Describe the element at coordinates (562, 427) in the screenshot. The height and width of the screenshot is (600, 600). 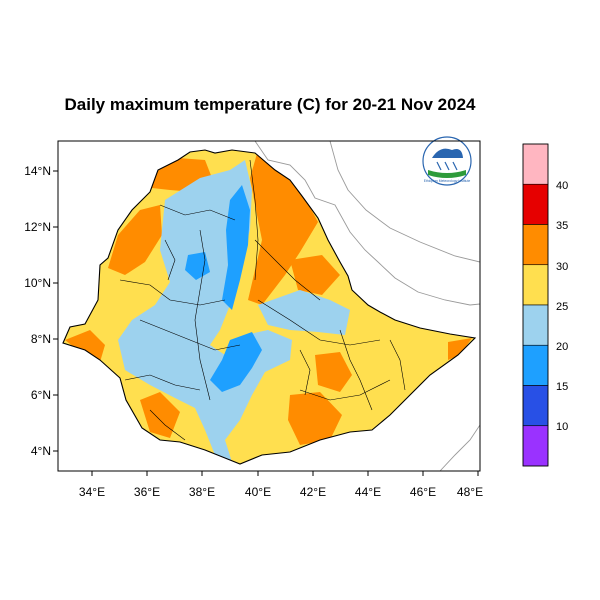
I see `colorbar-label: 10` at that location.